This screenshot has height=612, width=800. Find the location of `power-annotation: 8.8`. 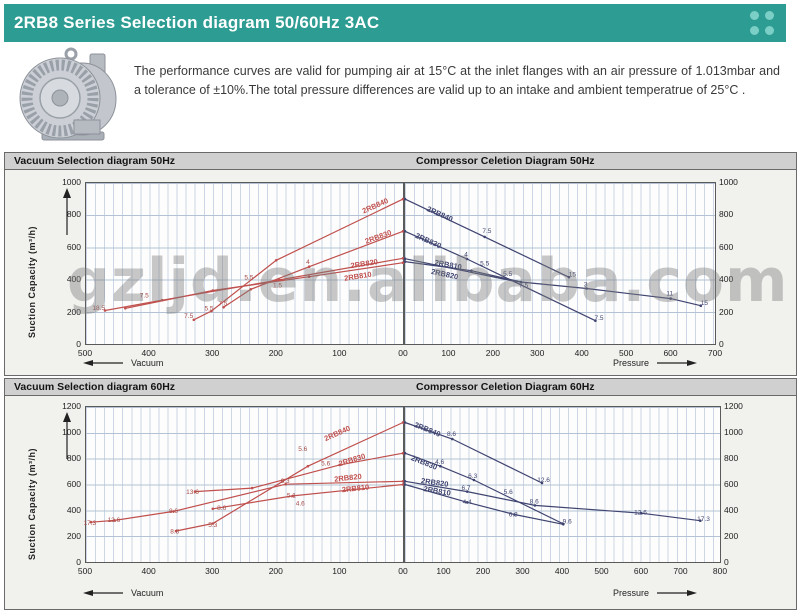

power-annotation: 8.8 is located at coordinates (174, 531).